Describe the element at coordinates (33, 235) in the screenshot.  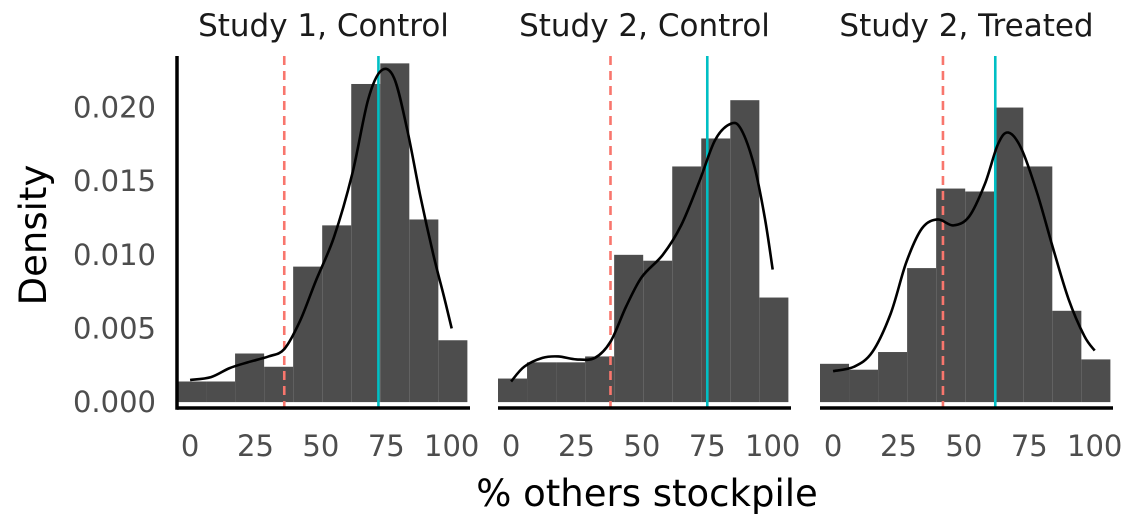
I see `y-axis-title: Density` at that location.